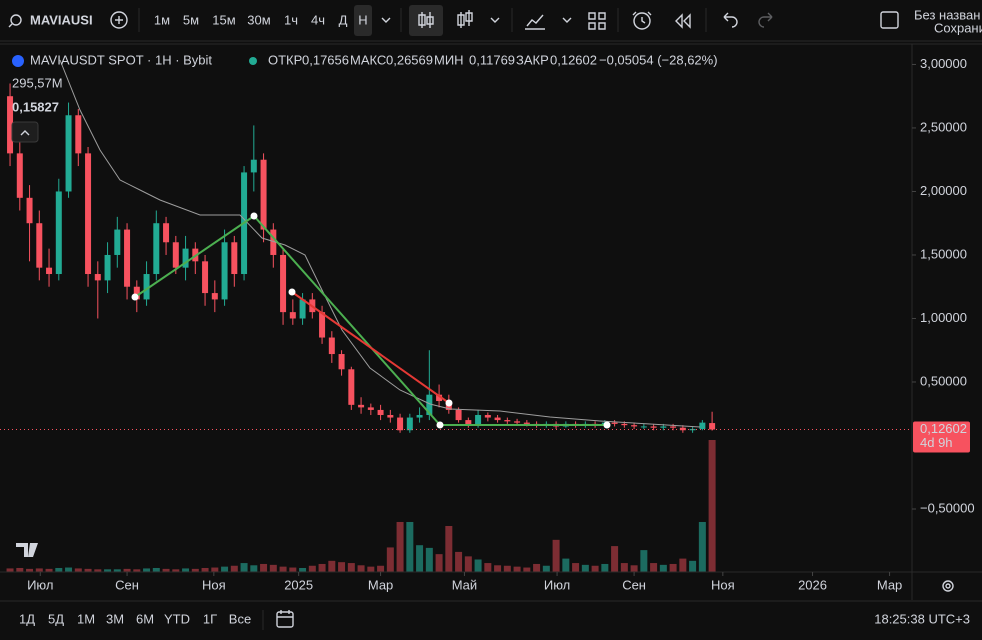 The height and width of the screenshot is (640, 982). I want to click on settings-icon, so click(948, 586).